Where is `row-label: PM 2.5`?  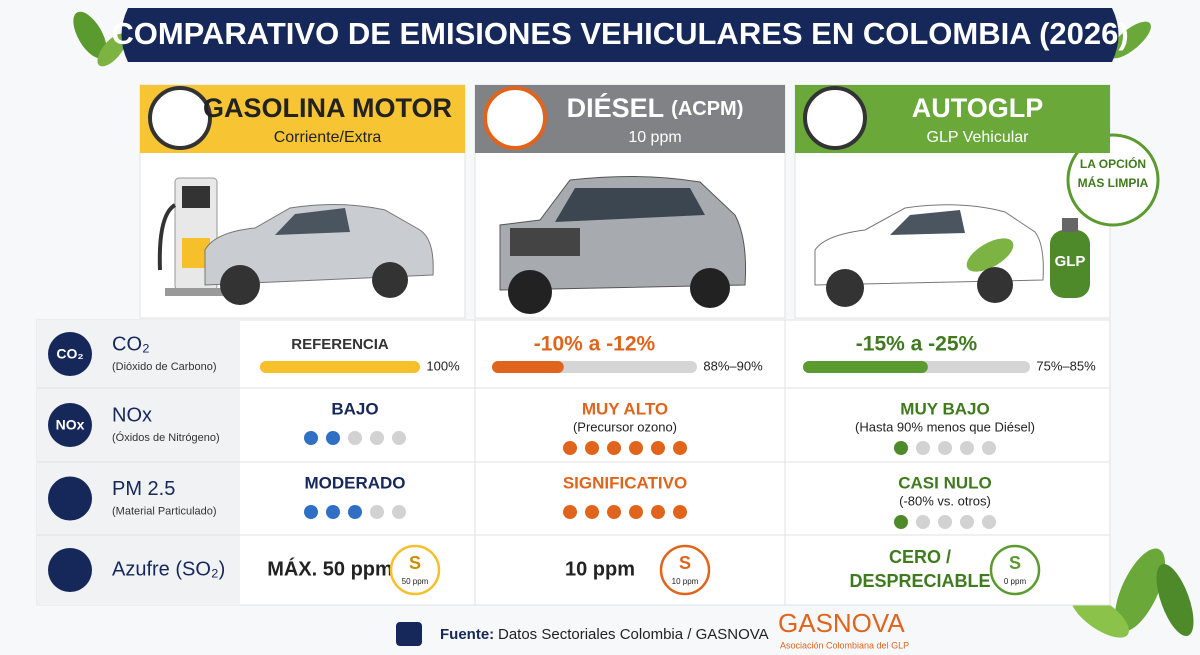 row-label: PM 2.5 is located at coordinates (143, 489).